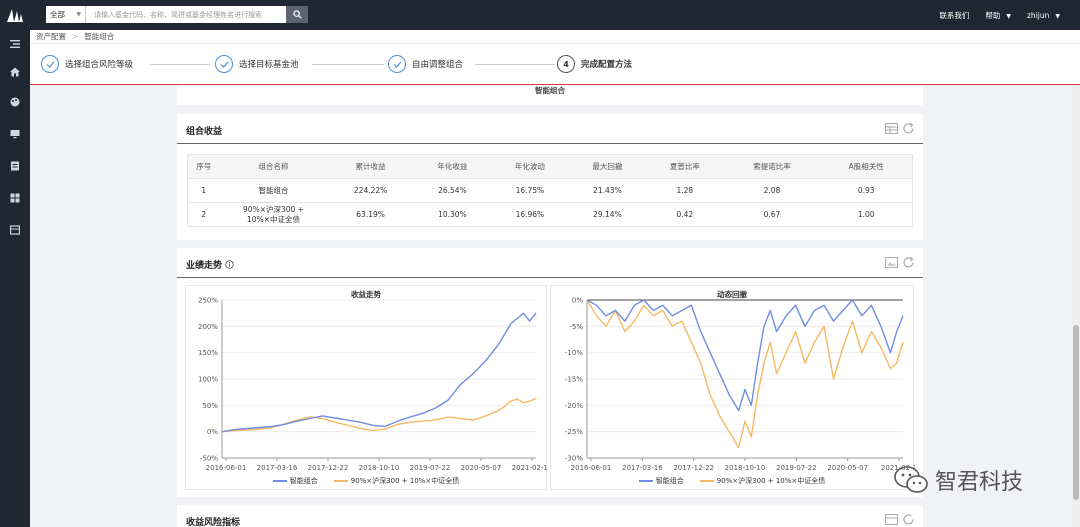 The image size is (1080, 527). I want to click on chart-legend: 智能组合 90%×沪深300 + 10%×中证全债, so click(732, 481).